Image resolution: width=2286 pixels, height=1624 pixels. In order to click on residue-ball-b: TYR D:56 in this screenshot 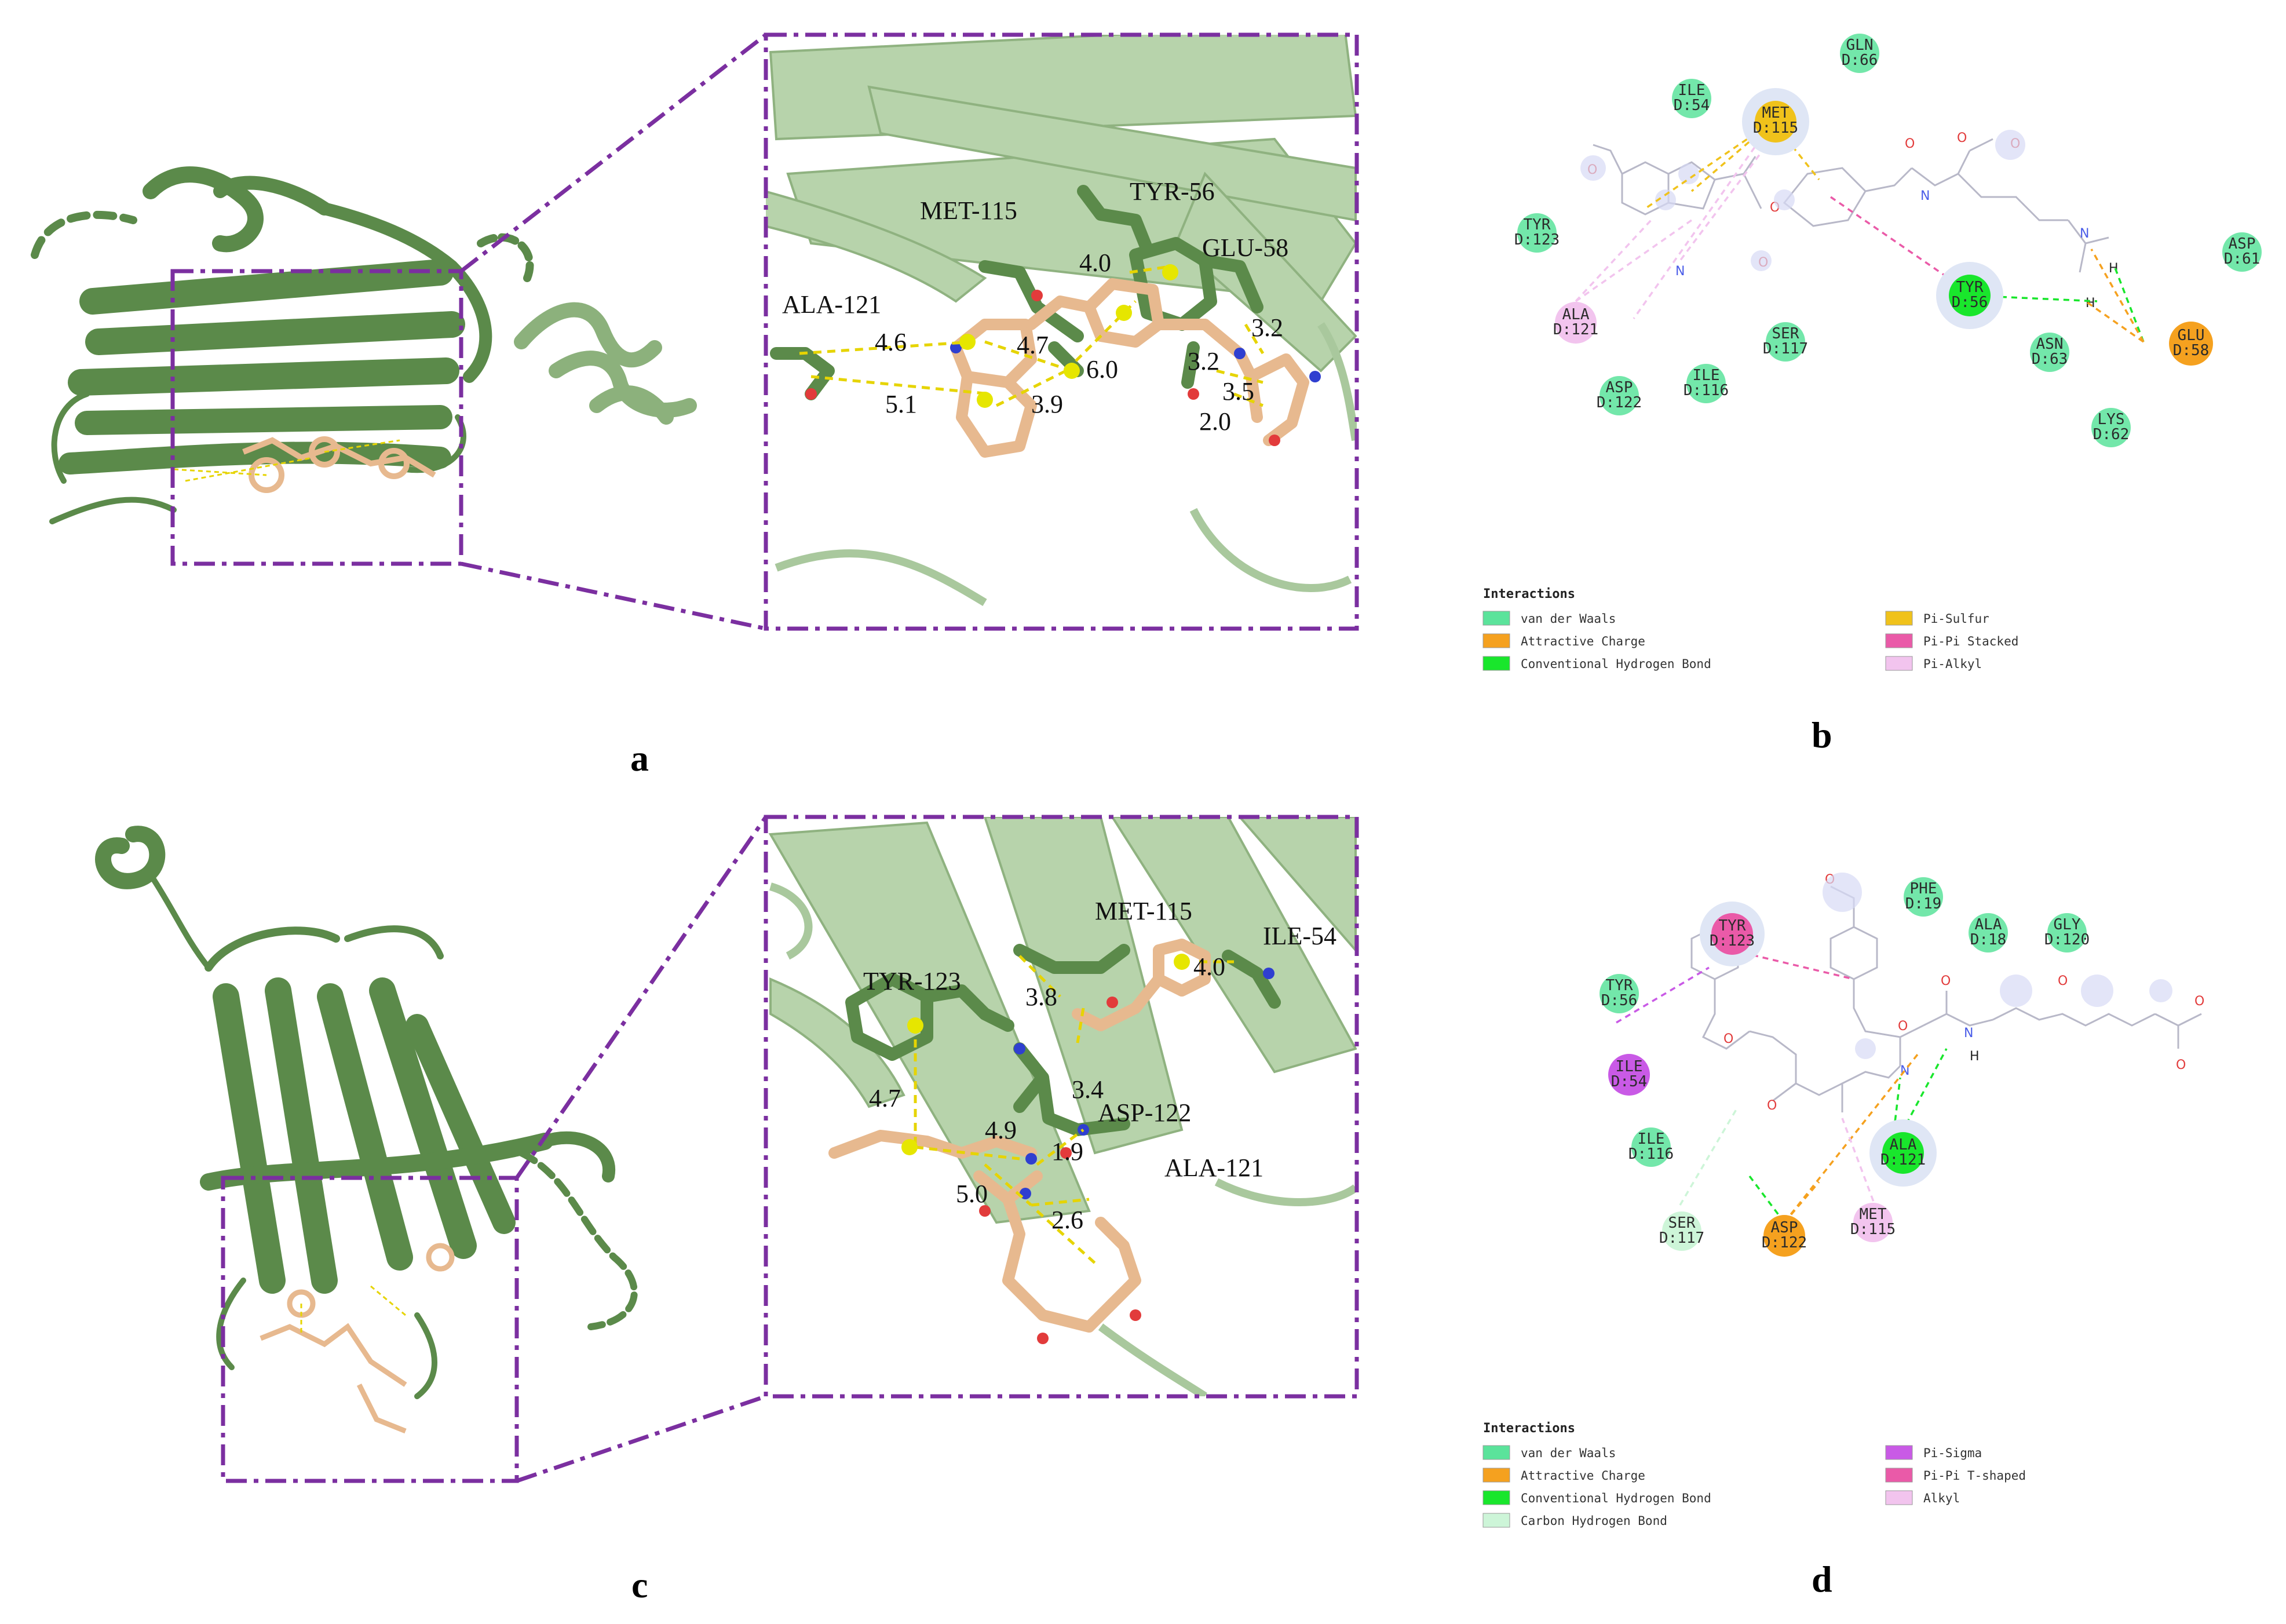, I will do `click(1970, 295)`.